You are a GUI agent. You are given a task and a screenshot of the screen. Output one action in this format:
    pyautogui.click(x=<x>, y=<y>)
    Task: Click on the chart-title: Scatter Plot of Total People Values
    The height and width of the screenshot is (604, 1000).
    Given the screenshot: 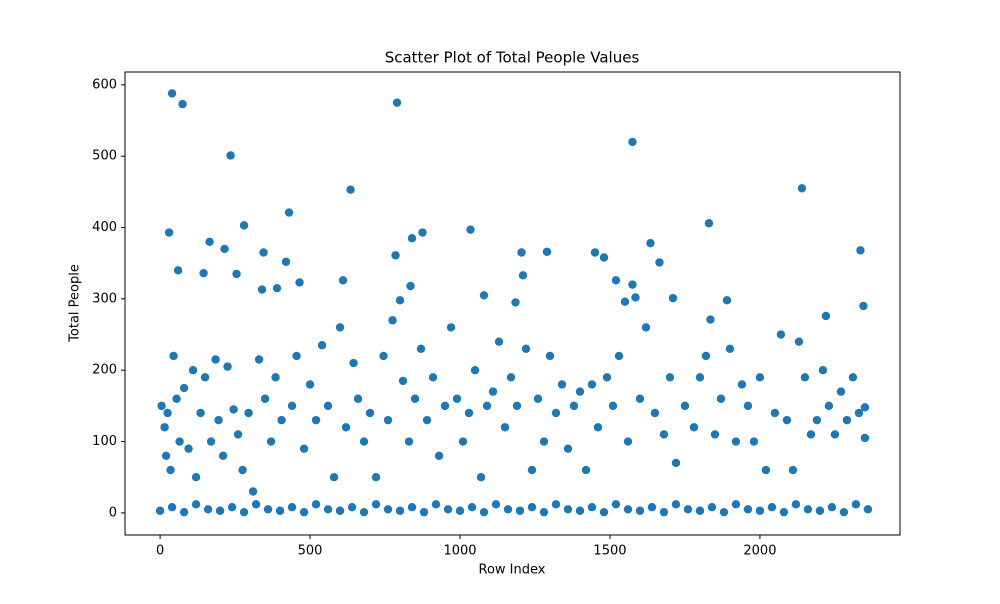 What is the action you would take?
    pyautogui.click(x=512, y=58)
    